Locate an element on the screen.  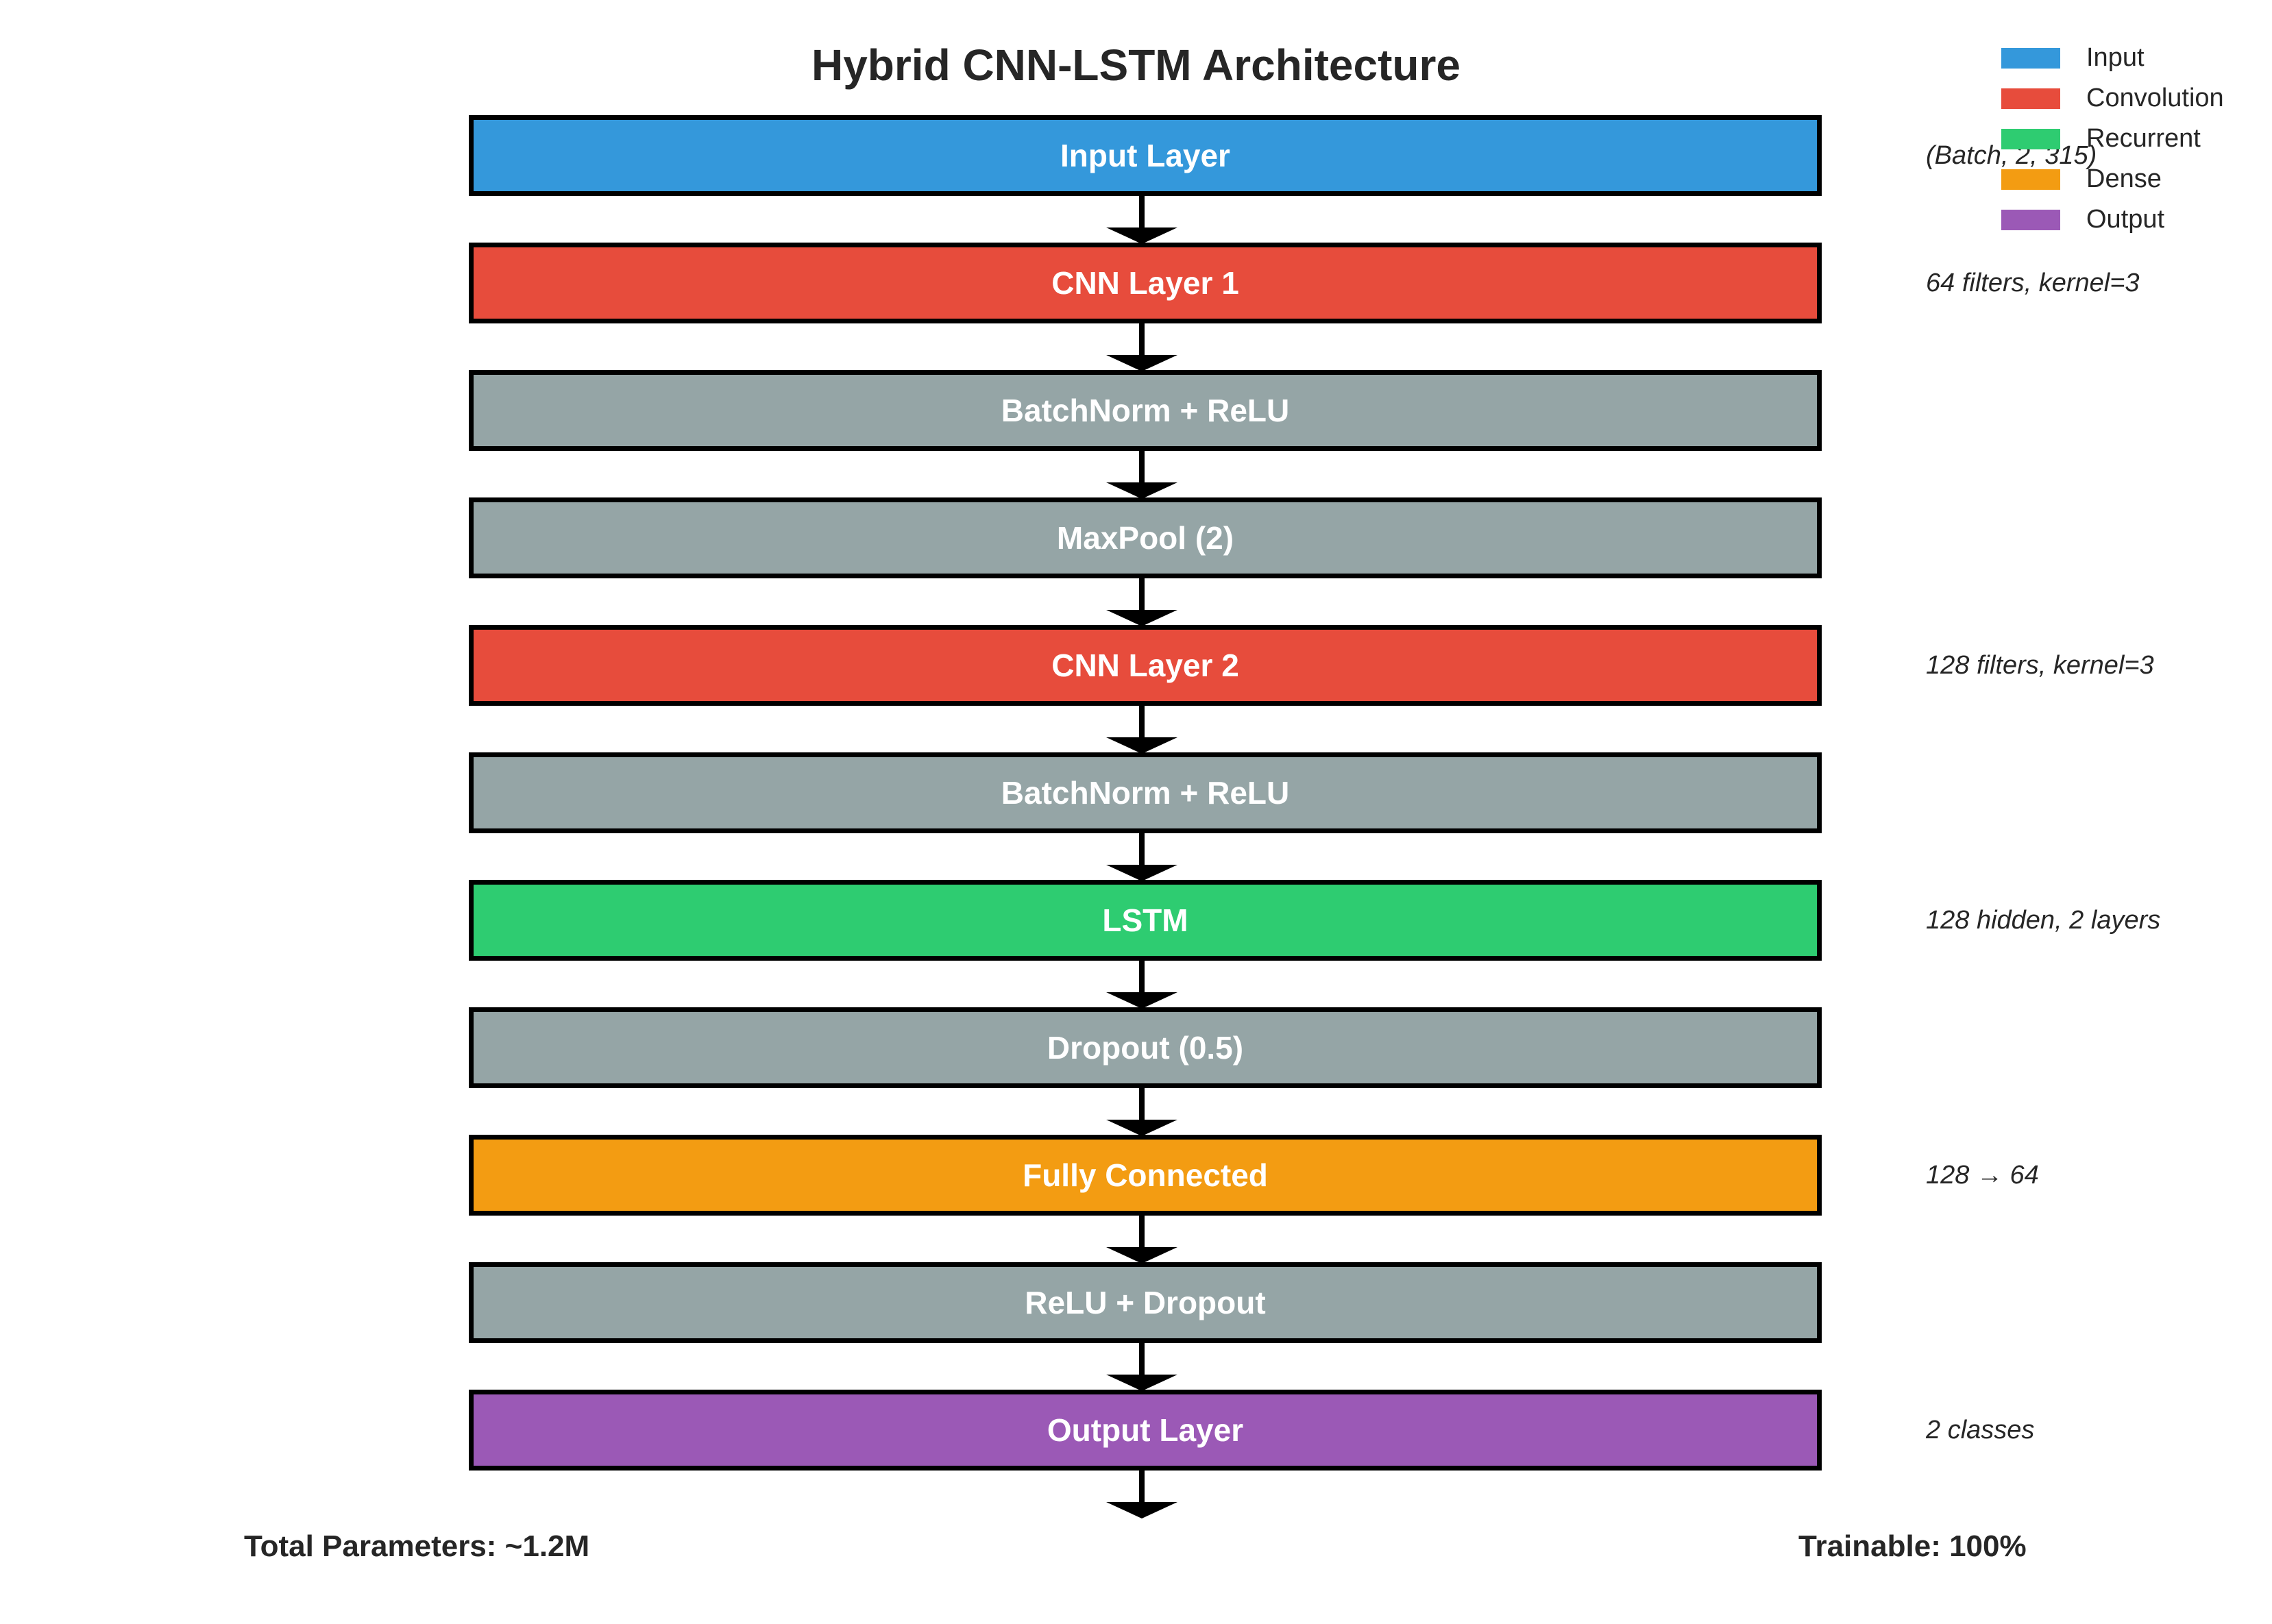
legend-item: Recurrent is located at coordinates (2136, 138).